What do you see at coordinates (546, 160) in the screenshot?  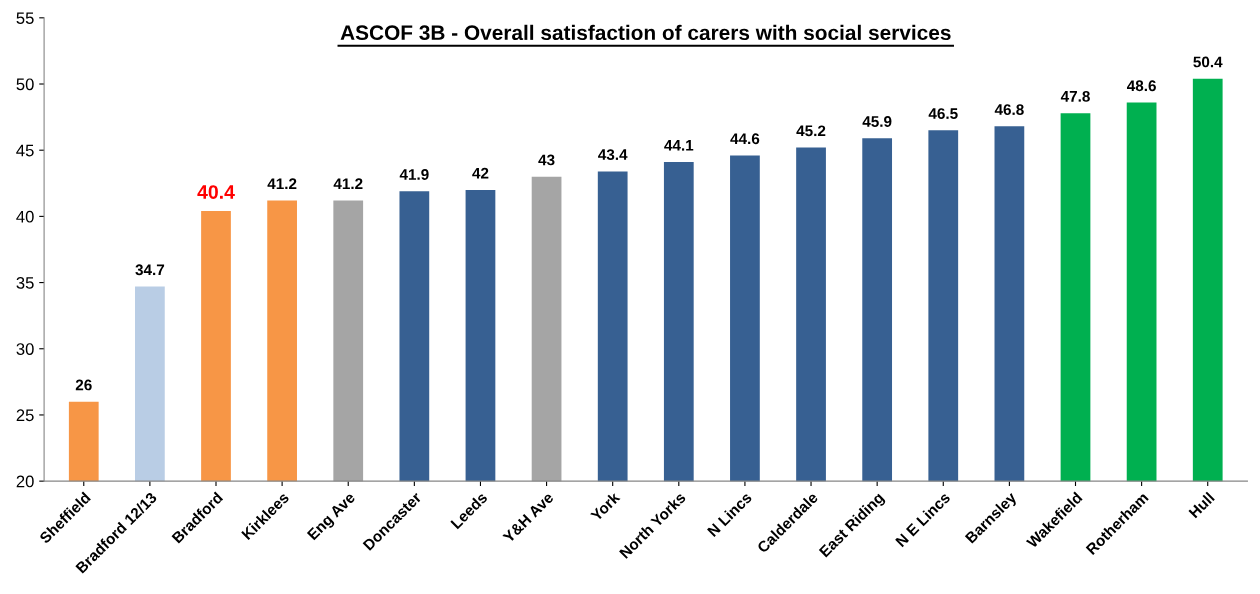 I see `data-label: 43` at bounding box center [546, 160].